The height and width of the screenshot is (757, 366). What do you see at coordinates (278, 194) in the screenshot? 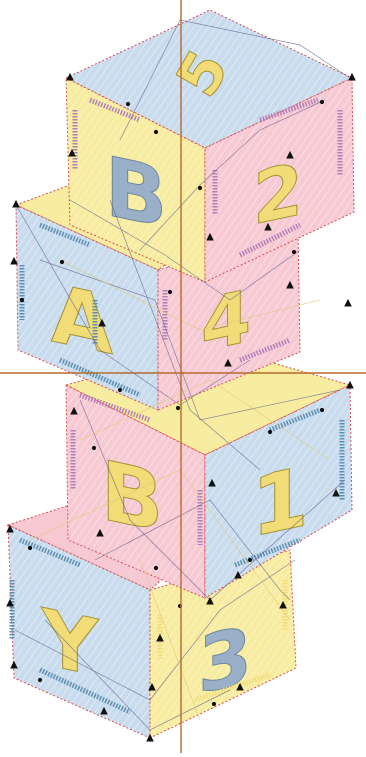
I see `top-block-side-letter: 2` at bounding box center [278, 194].